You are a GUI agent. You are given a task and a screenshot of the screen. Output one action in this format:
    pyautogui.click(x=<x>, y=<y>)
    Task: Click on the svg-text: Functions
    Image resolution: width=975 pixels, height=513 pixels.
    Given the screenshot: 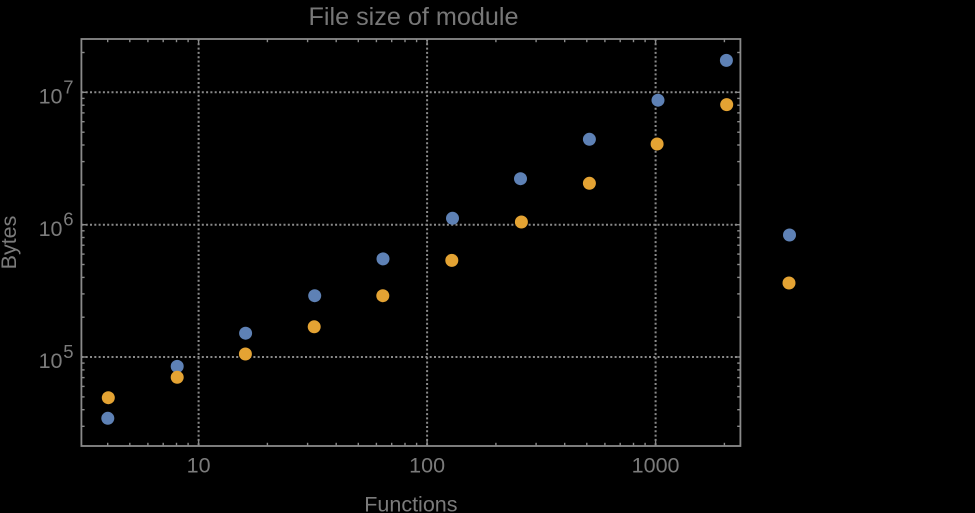 What is the action you would take?
    pyautogui.click(x=410, y=503)
    